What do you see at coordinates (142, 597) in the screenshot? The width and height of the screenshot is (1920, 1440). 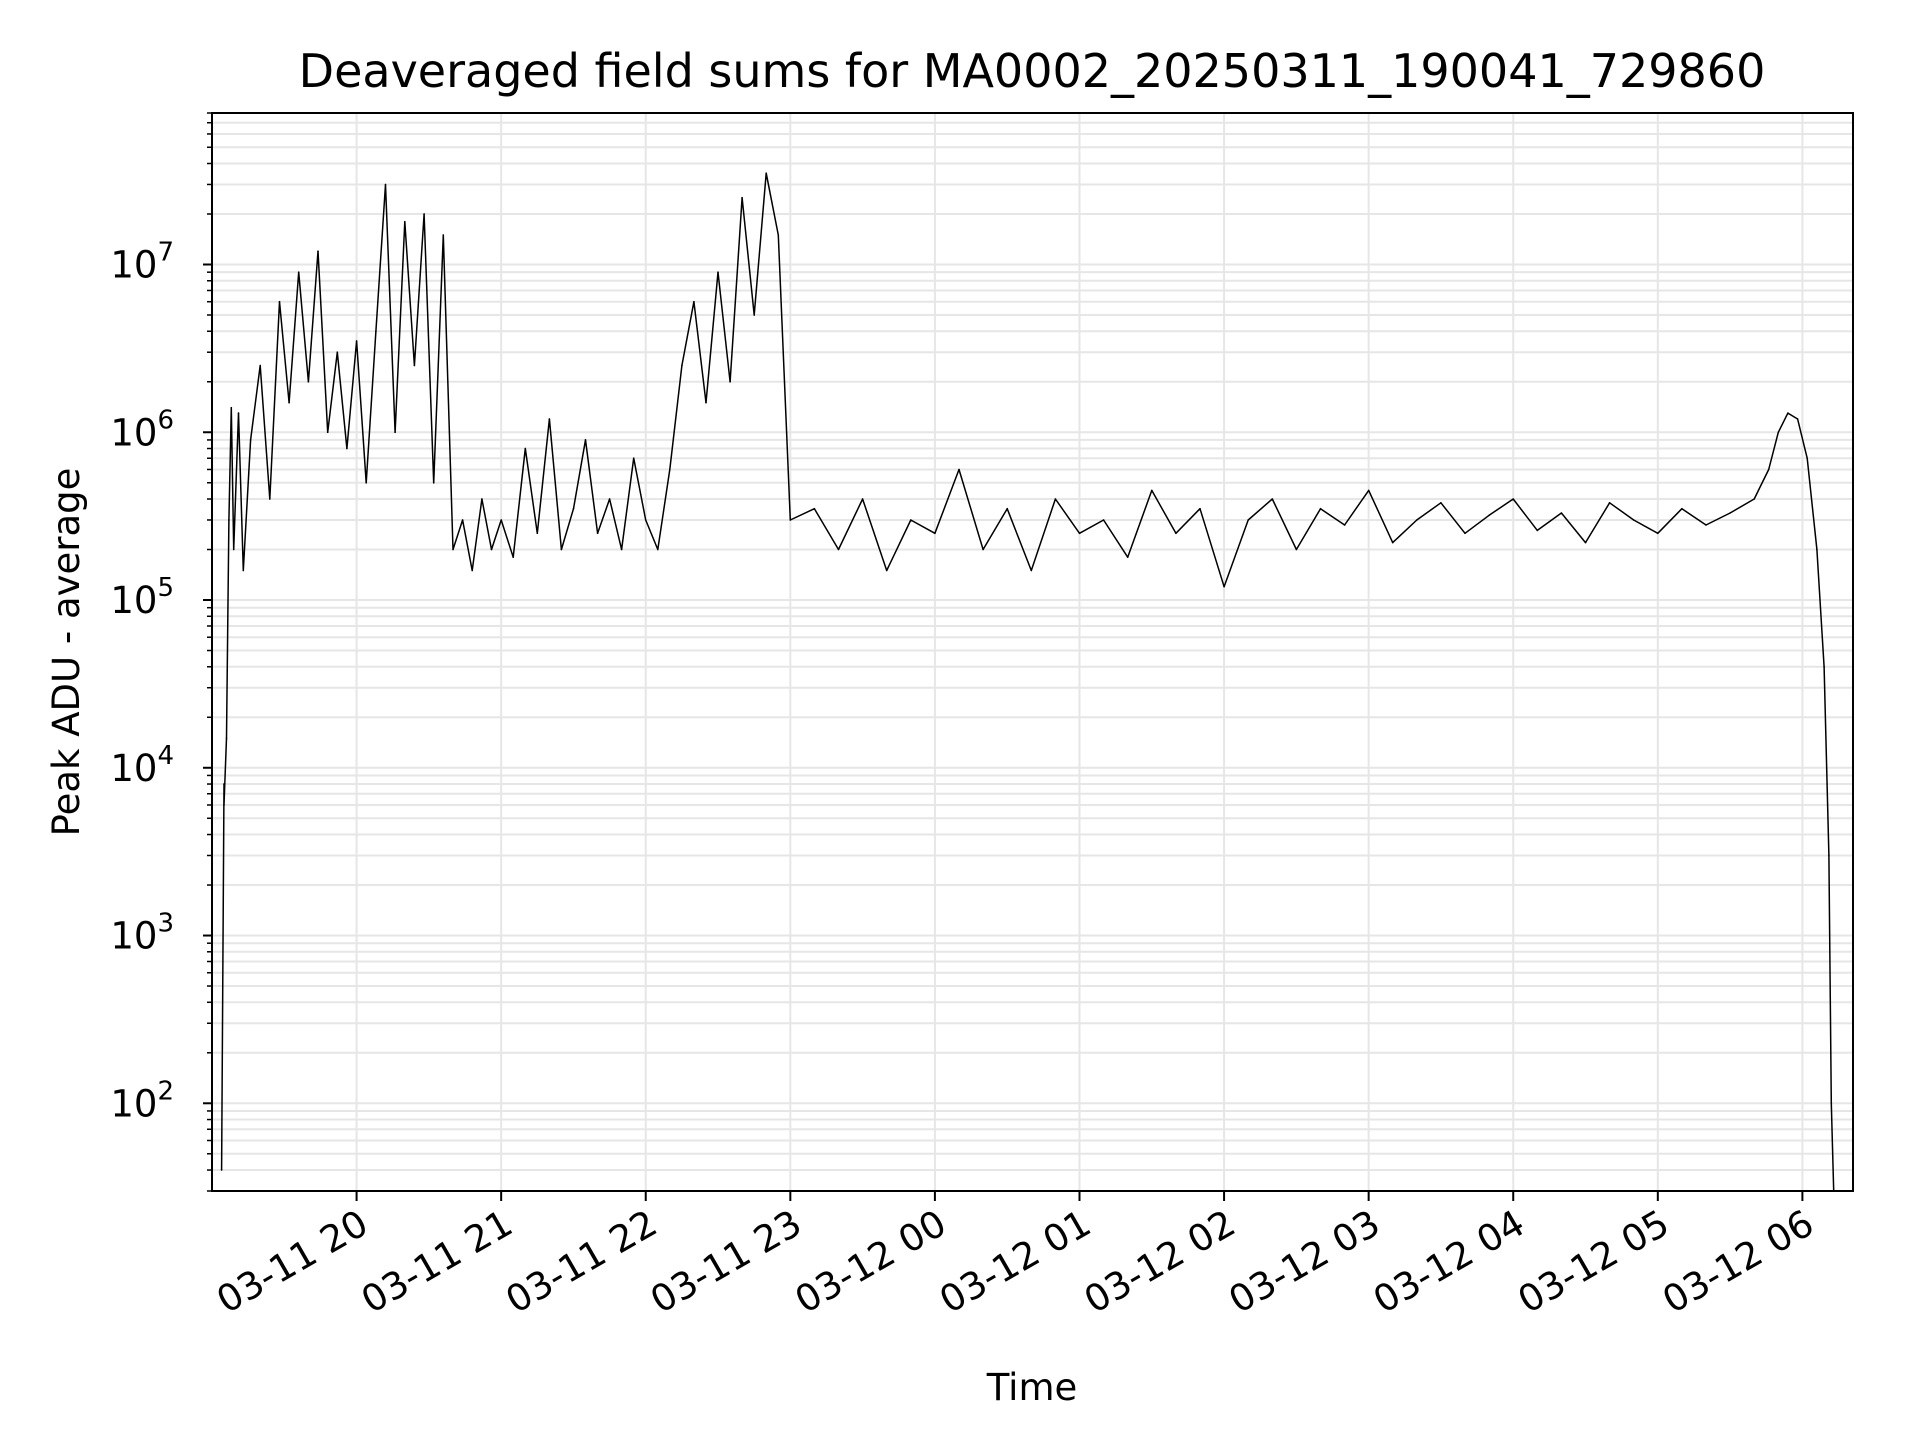 I see `y-tick-label: 10⁵` at bounding box center [142, 597].